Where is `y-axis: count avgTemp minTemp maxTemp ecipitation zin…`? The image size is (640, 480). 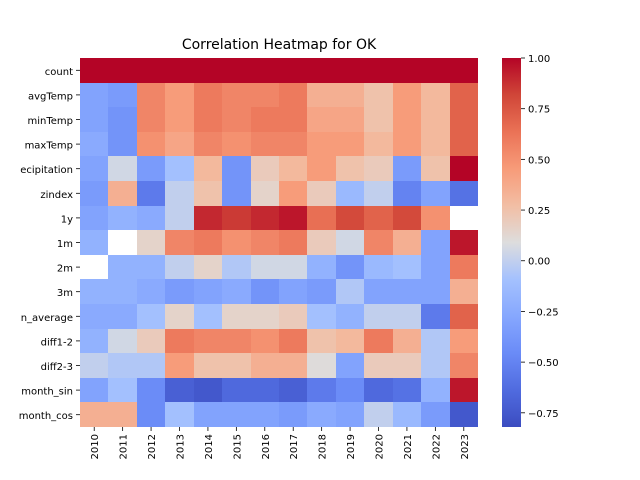
y-axis: count avgTemp minTemp maxTemp ecipitation zin… is located at coordinates (49, 244).